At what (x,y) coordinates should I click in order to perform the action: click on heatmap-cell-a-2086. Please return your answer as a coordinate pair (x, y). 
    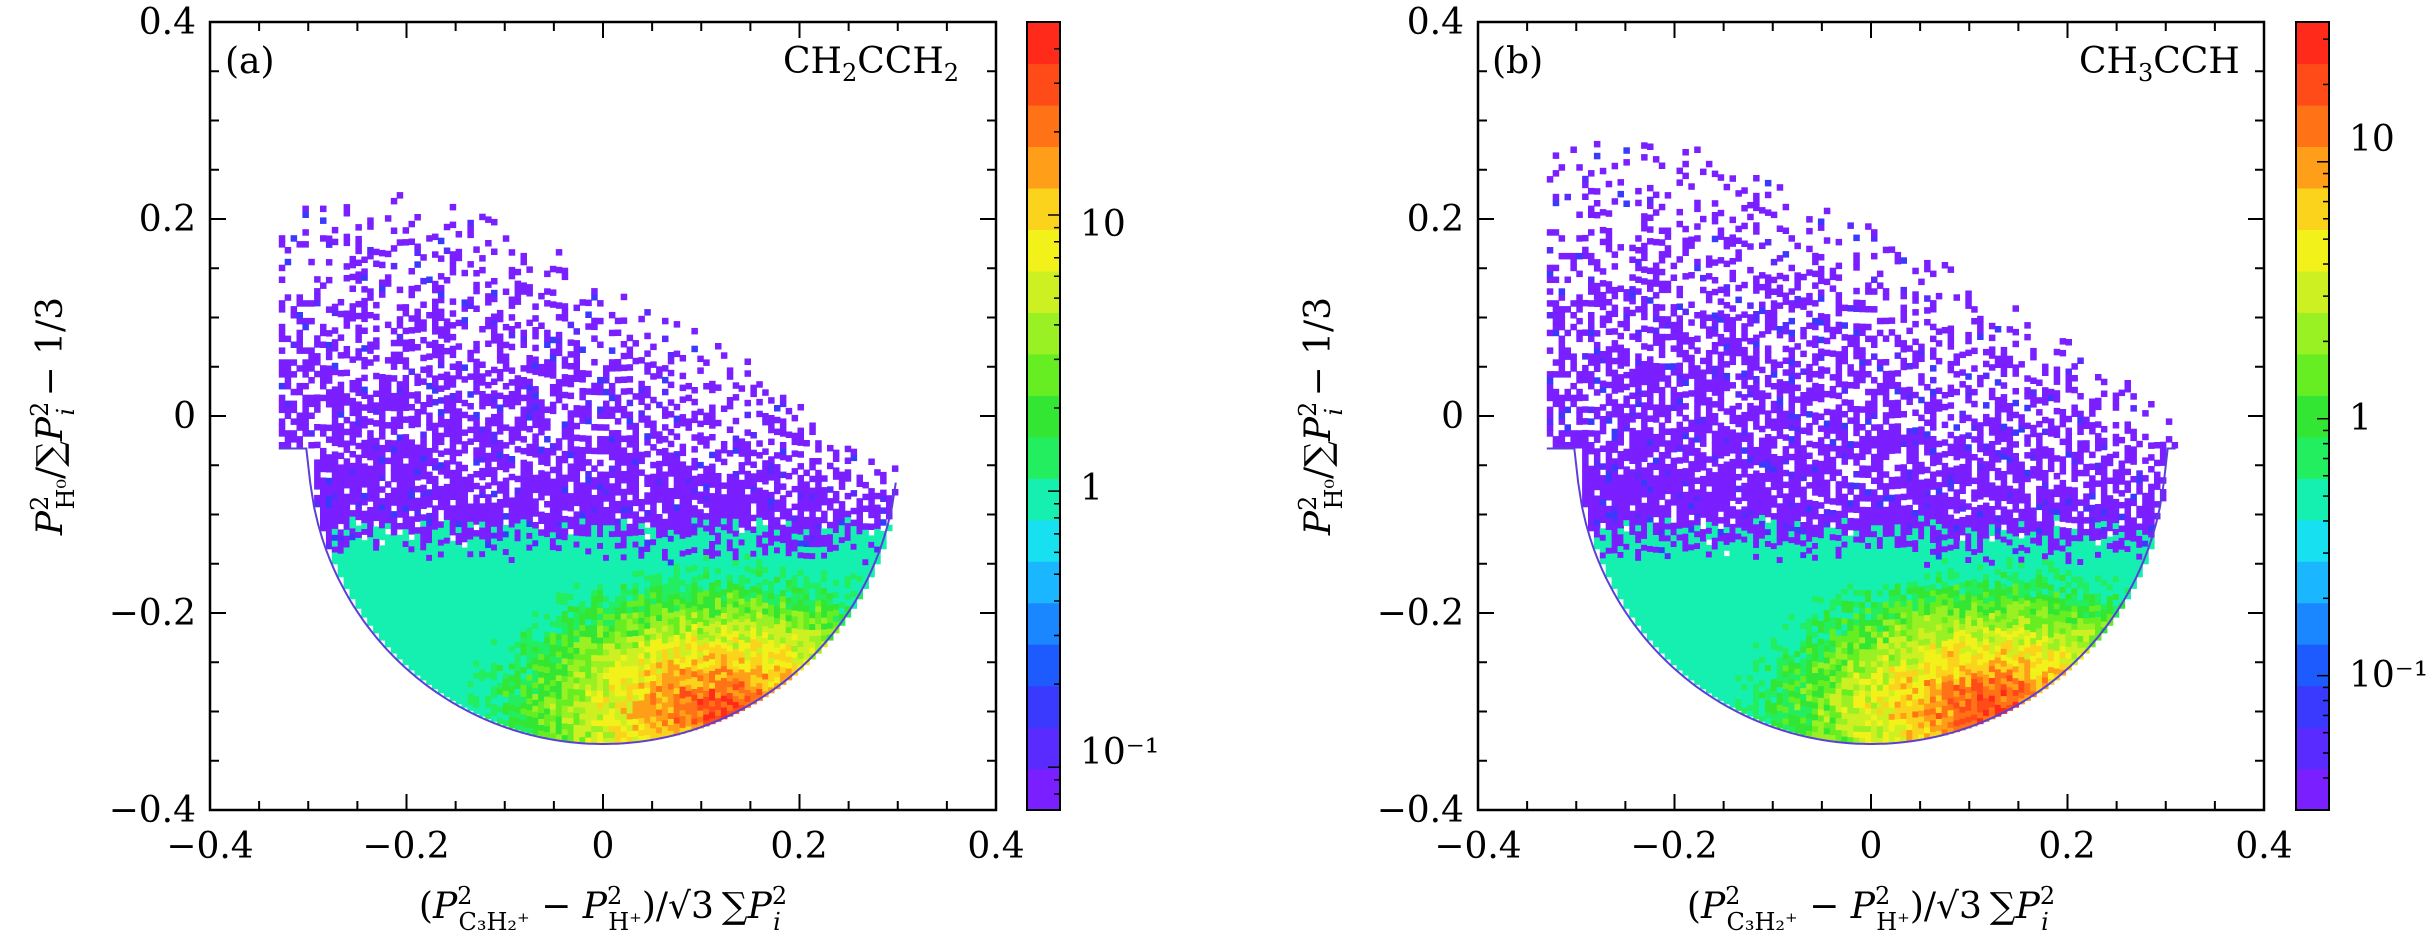
    Looking at the image, I should click on (547, 658).